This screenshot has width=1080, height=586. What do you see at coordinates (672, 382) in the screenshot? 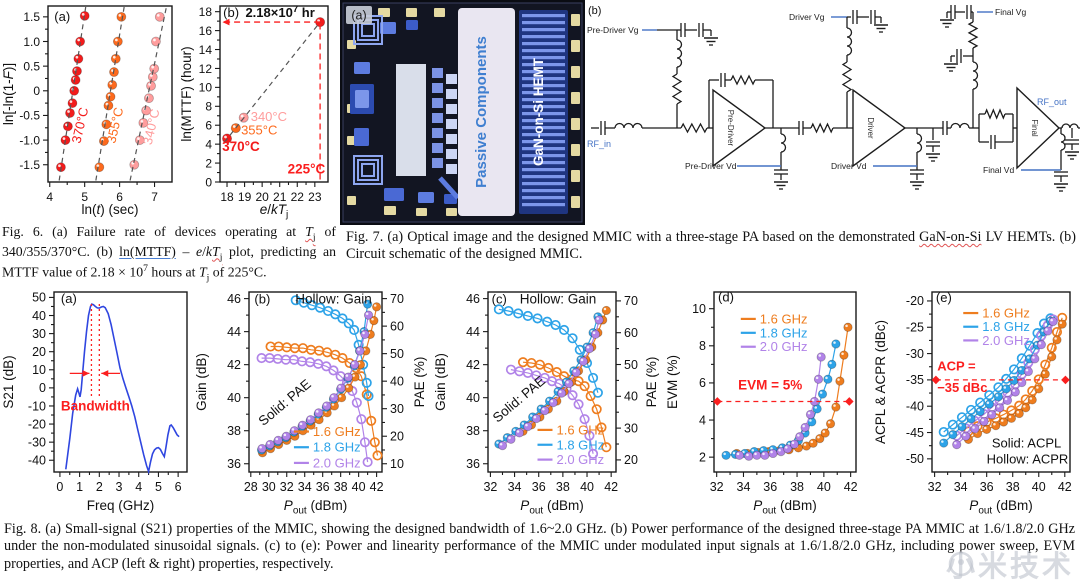
I see `svg-text: EVM (%)` at bounding box center [672, 382].